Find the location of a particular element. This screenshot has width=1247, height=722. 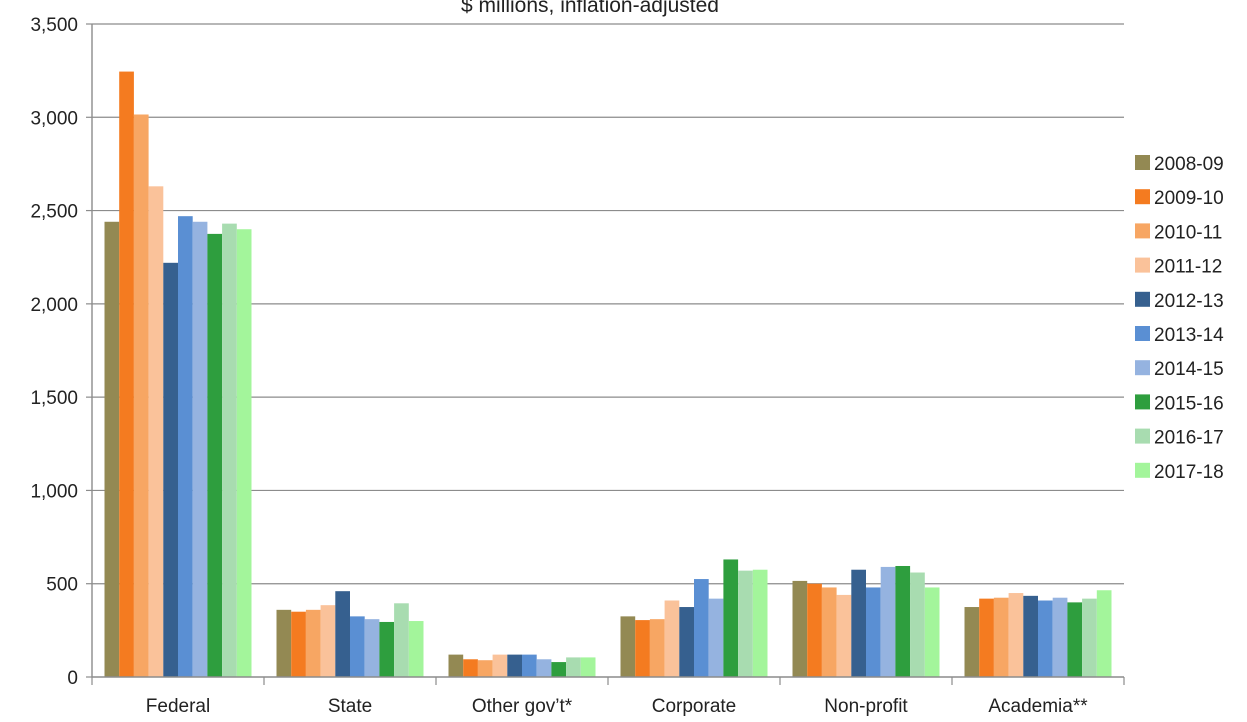

legend-label: 2008-09 is located at coordinates (1189, 164).